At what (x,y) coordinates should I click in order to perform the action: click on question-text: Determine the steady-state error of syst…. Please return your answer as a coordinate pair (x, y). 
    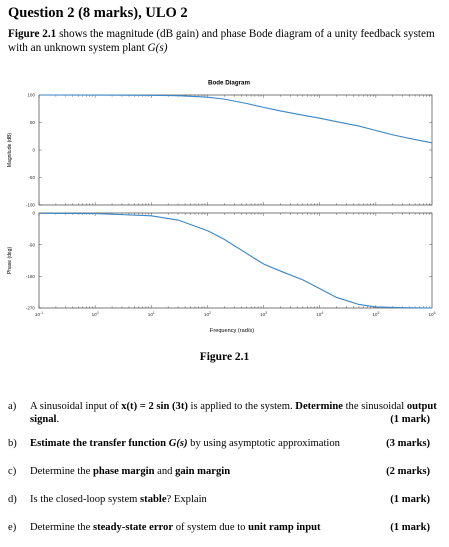
    Looking at the image, I should click on (195, 527).